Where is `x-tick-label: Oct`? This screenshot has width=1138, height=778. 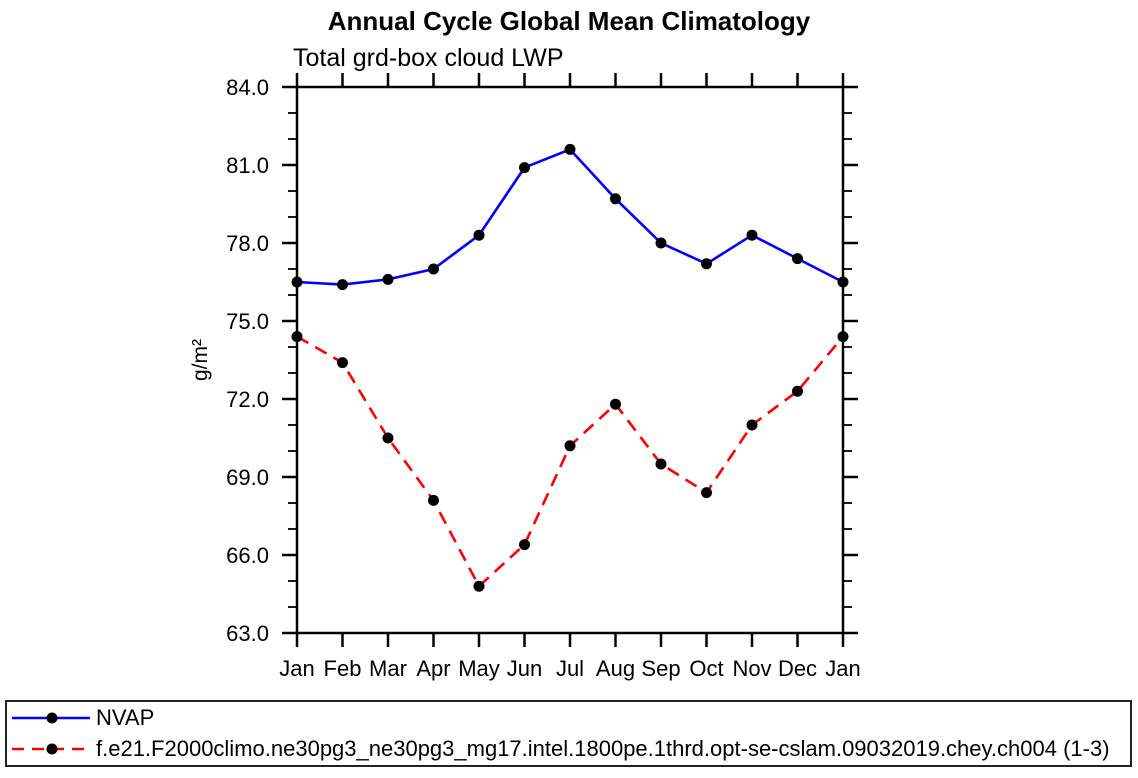
x-tick-label: Oct is located at coordinates (706, 668).